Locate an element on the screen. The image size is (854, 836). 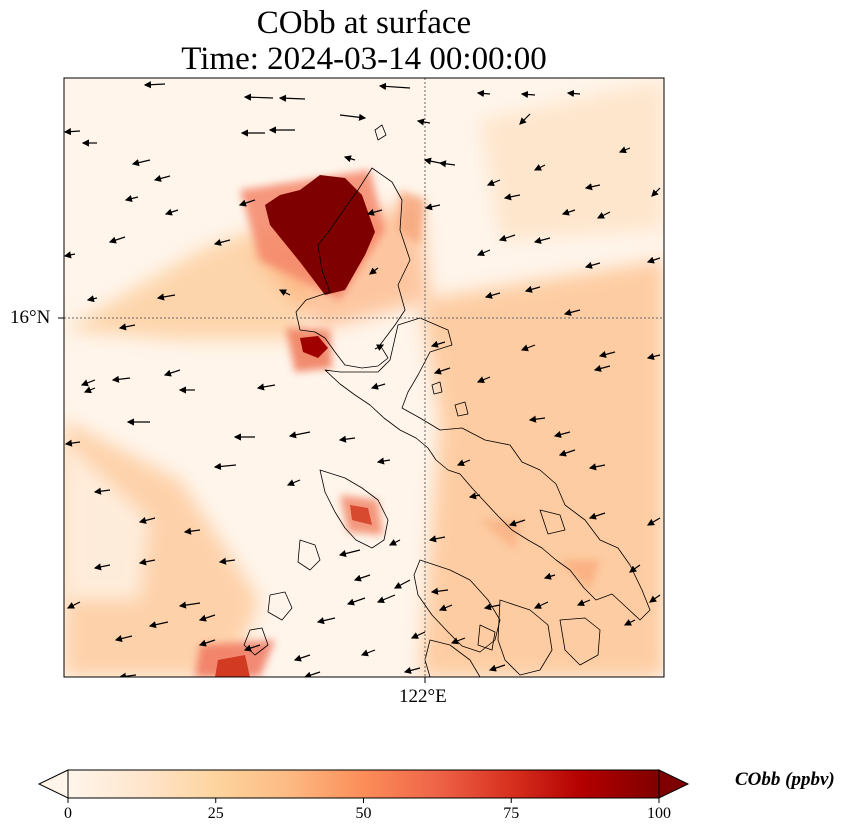
chart-title-line2: Time: 2024-03-14 00:00:00 is located at coordinates (364, 59).